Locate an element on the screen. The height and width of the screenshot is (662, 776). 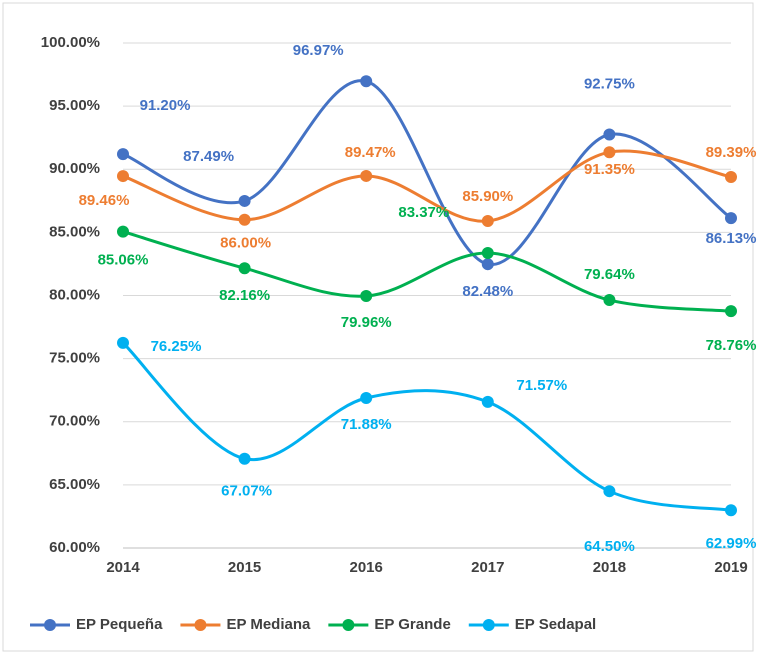
data-label: 82.16% is located at coordinates (244, 295).